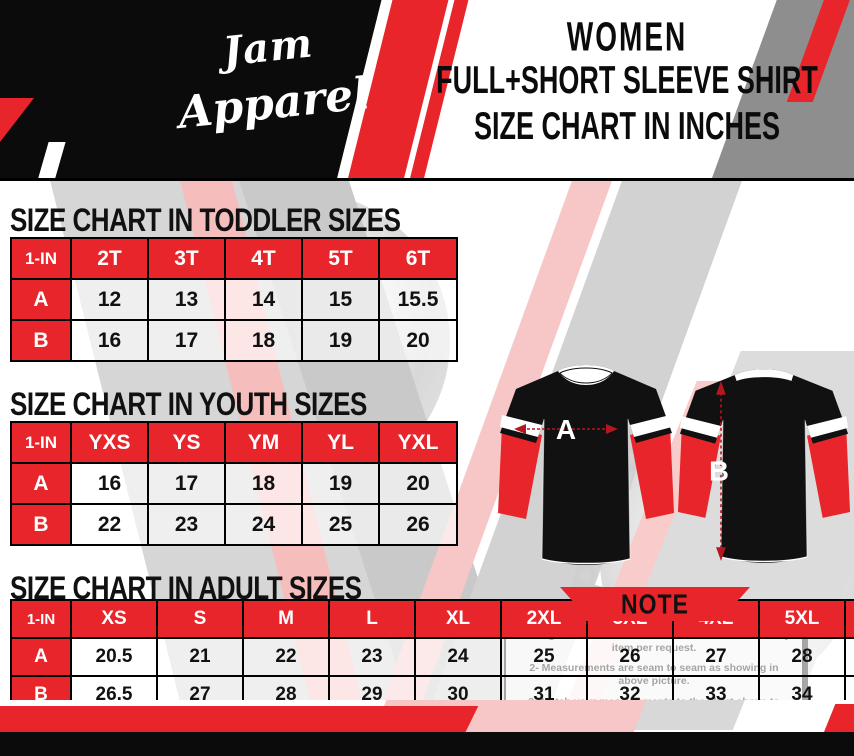 This screenshot has width=854, height=756. Describe the element at coordinates (263, 524) in the screenshot. I see `youth-b-ym: 24` at that location.